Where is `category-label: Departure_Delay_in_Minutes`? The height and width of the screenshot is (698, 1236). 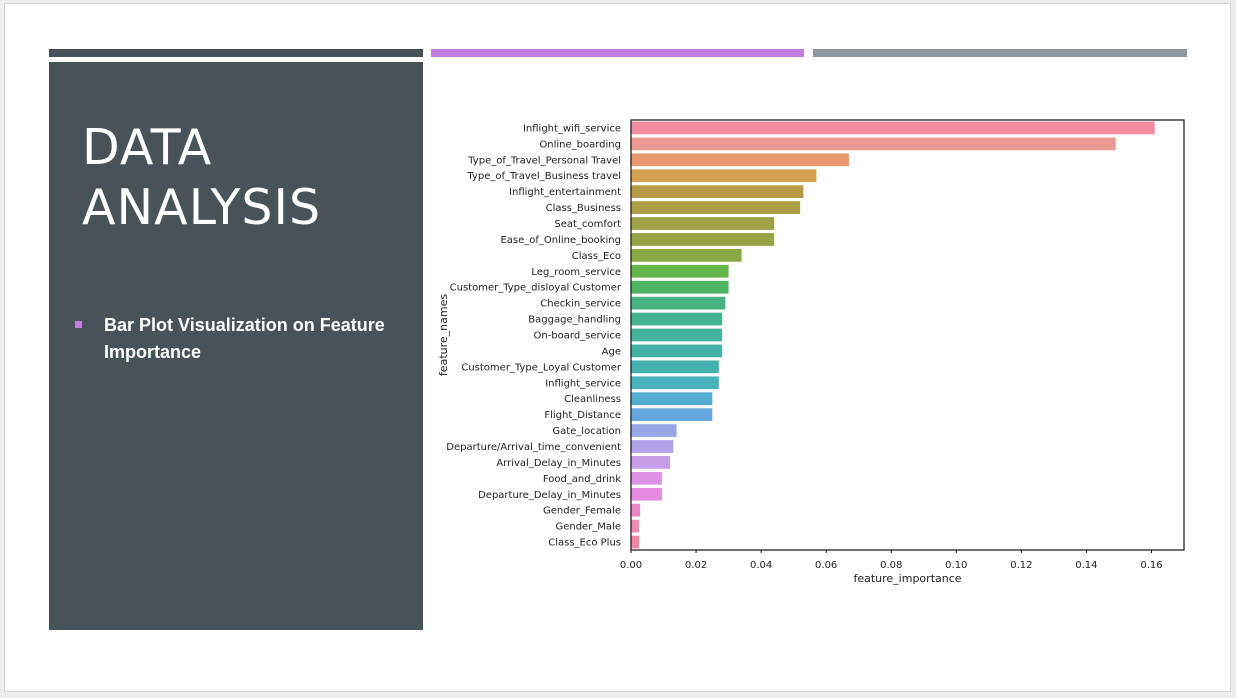
category-label: Departure_Delay_in_Minutes is located at coordinates (549, 495).